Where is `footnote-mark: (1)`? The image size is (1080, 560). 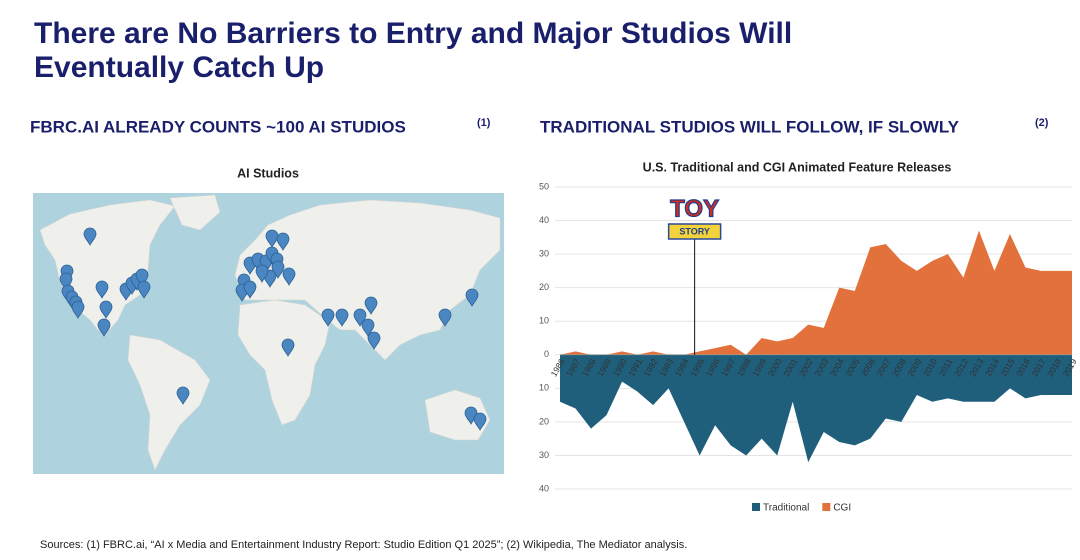
footnote-mark: (1) is located at coordinates (484, 123).